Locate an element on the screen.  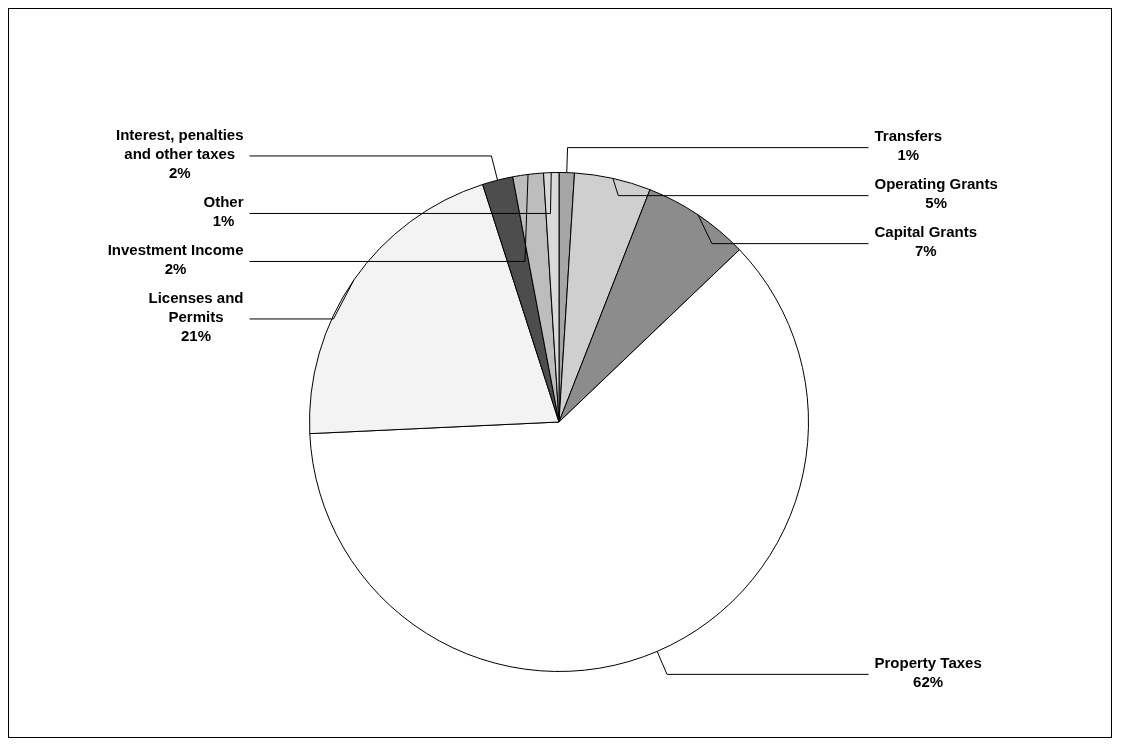
data-label: 62% is located at coordinates (928, 681).